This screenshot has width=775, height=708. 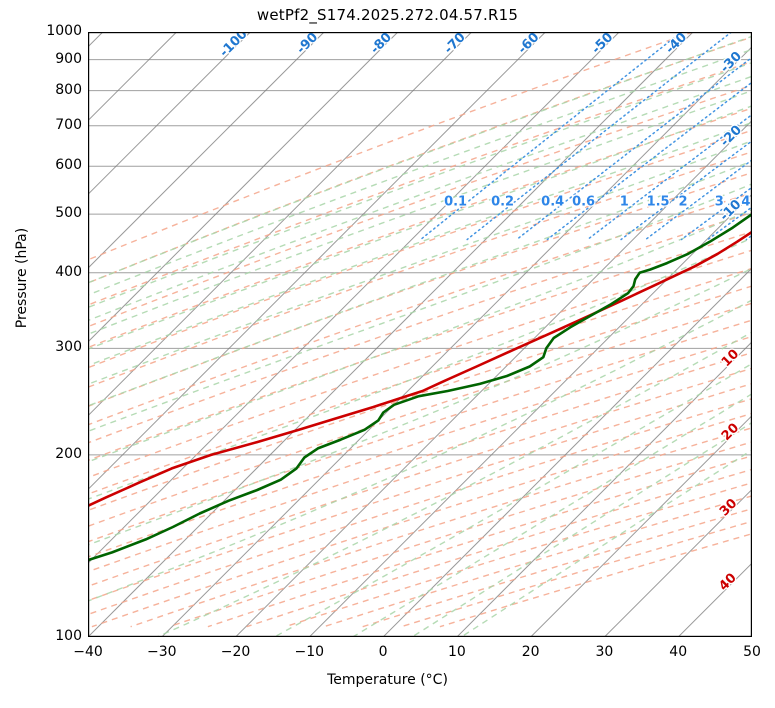 I want to click on isotherm-label: -50, so click(x=602, y=44).